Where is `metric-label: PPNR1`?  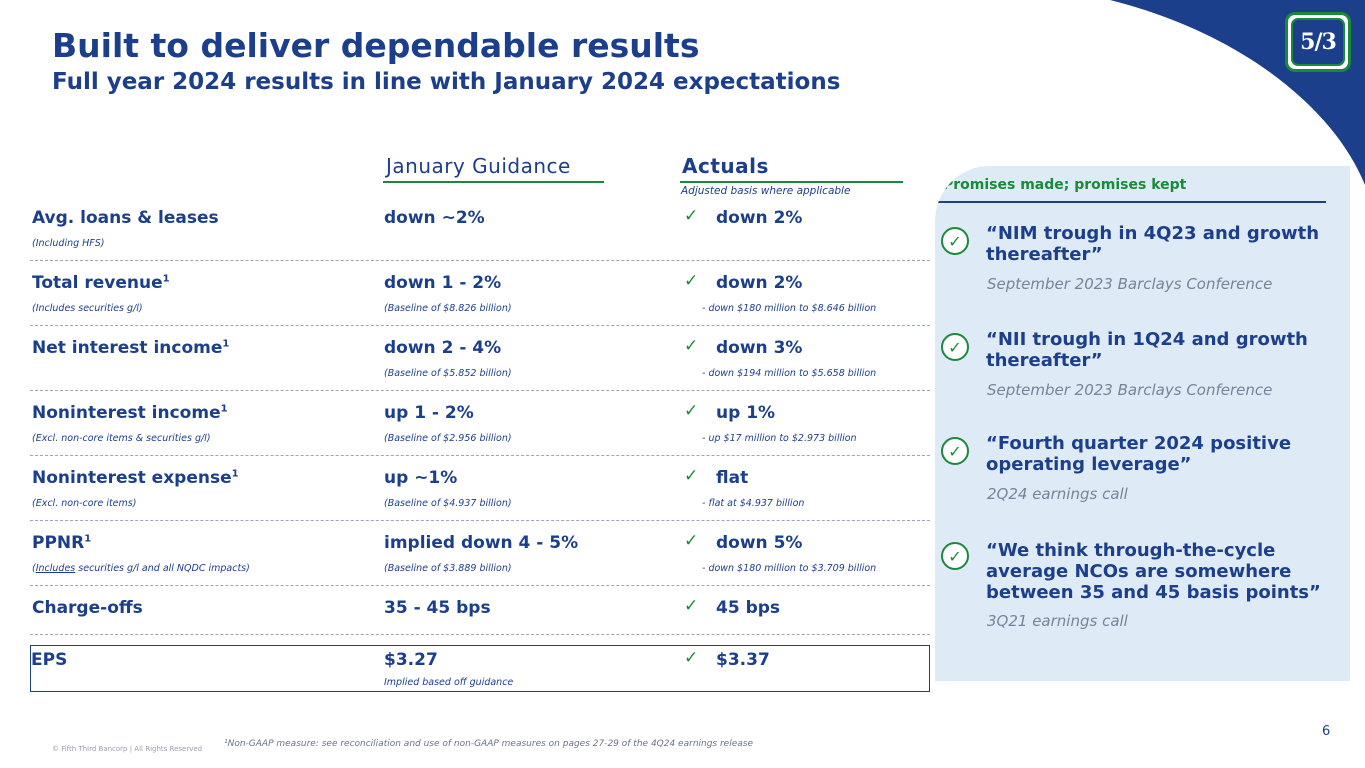
metric-label: PPNR1 is located at coordinates (62, 543).